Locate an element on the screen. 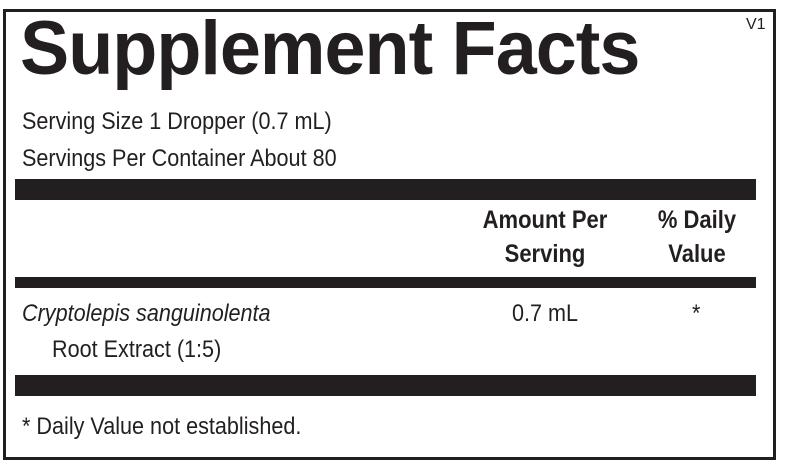 The height and width of the screenshot is (467, 785). header-line: Serving is located at coordinates (545, 254).